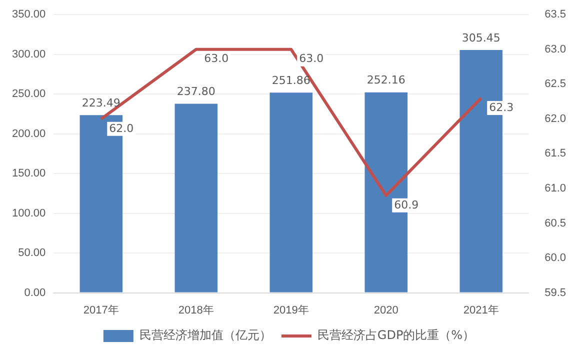  What do you see at coordinates (29, 54) in the screenshot?
I see `y-tick-label: 300.00` at bounding box center [29, 54].